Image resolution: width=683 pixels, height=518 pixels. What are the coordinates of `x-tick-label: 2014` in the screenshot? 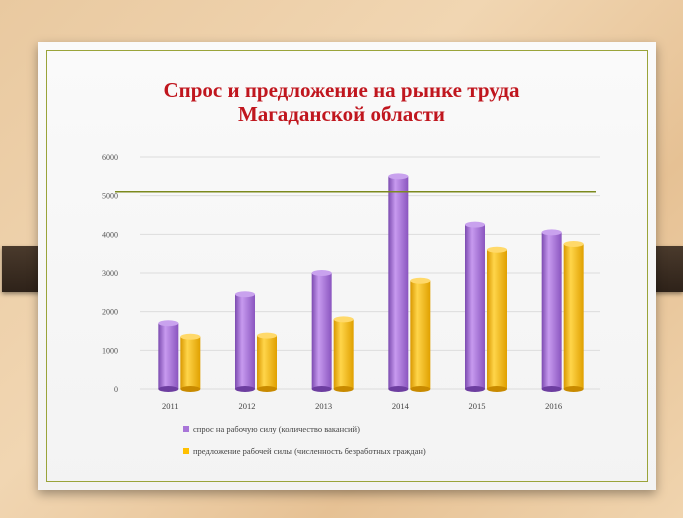 It's located at (401, 406).